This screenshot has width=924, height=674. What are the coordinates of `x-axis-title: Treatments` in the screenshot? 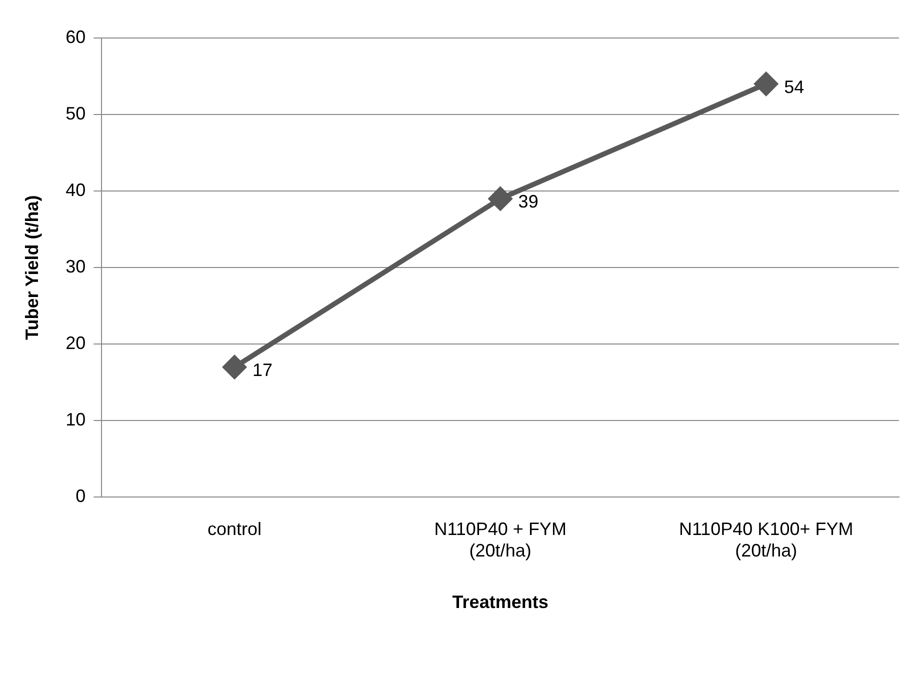 It's located at (500, 602).